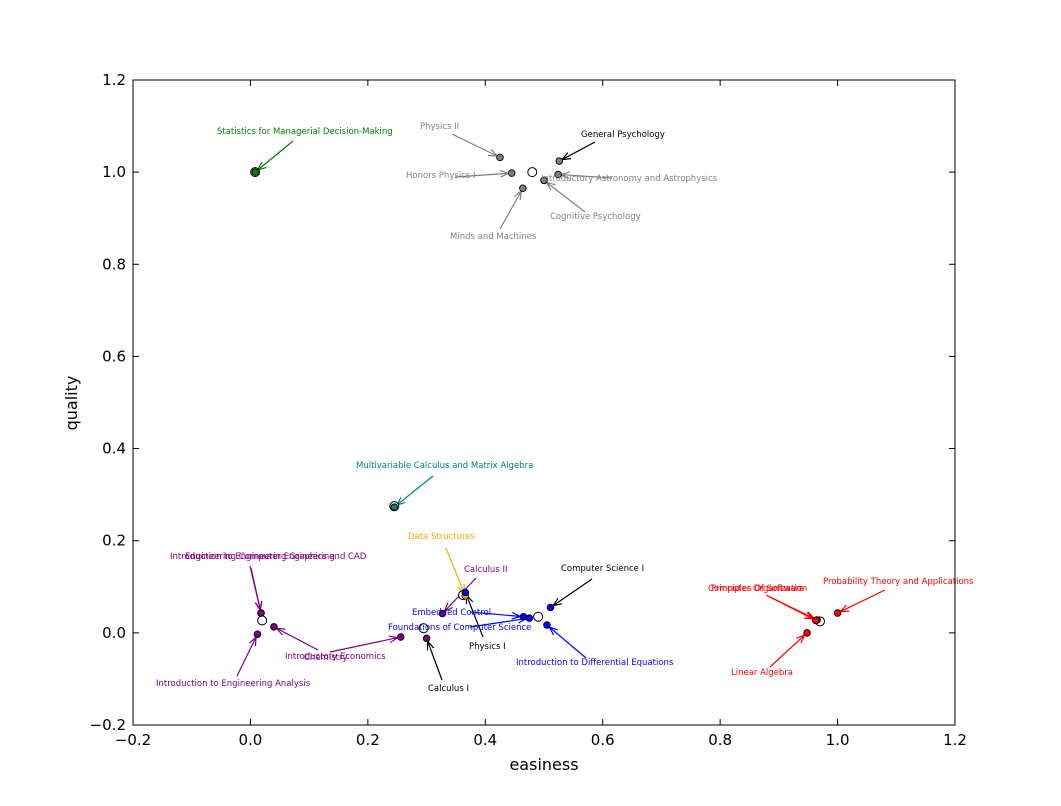  I want to click on point-probability-theory-and-applications, so click(837, 613).